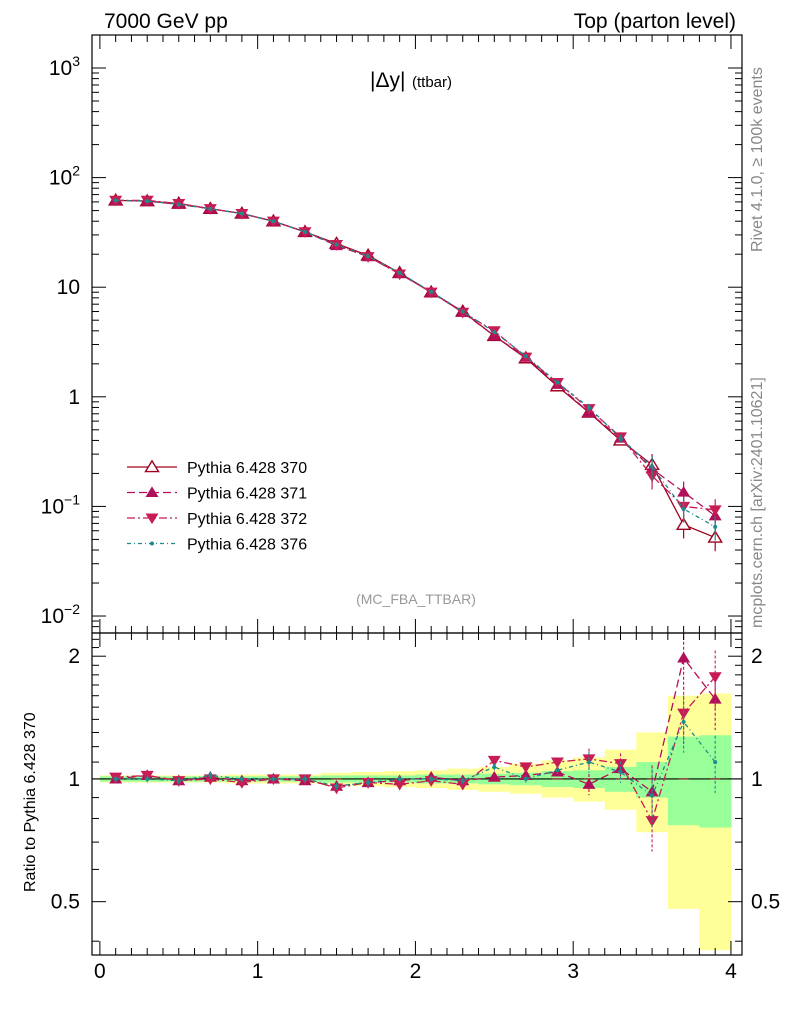 The height and width of the screenshot is (1024, 786). Describe the element at coordinates (432, 82) in the screenshot. I see `plot-title-sub: (ttbar)` at that location.